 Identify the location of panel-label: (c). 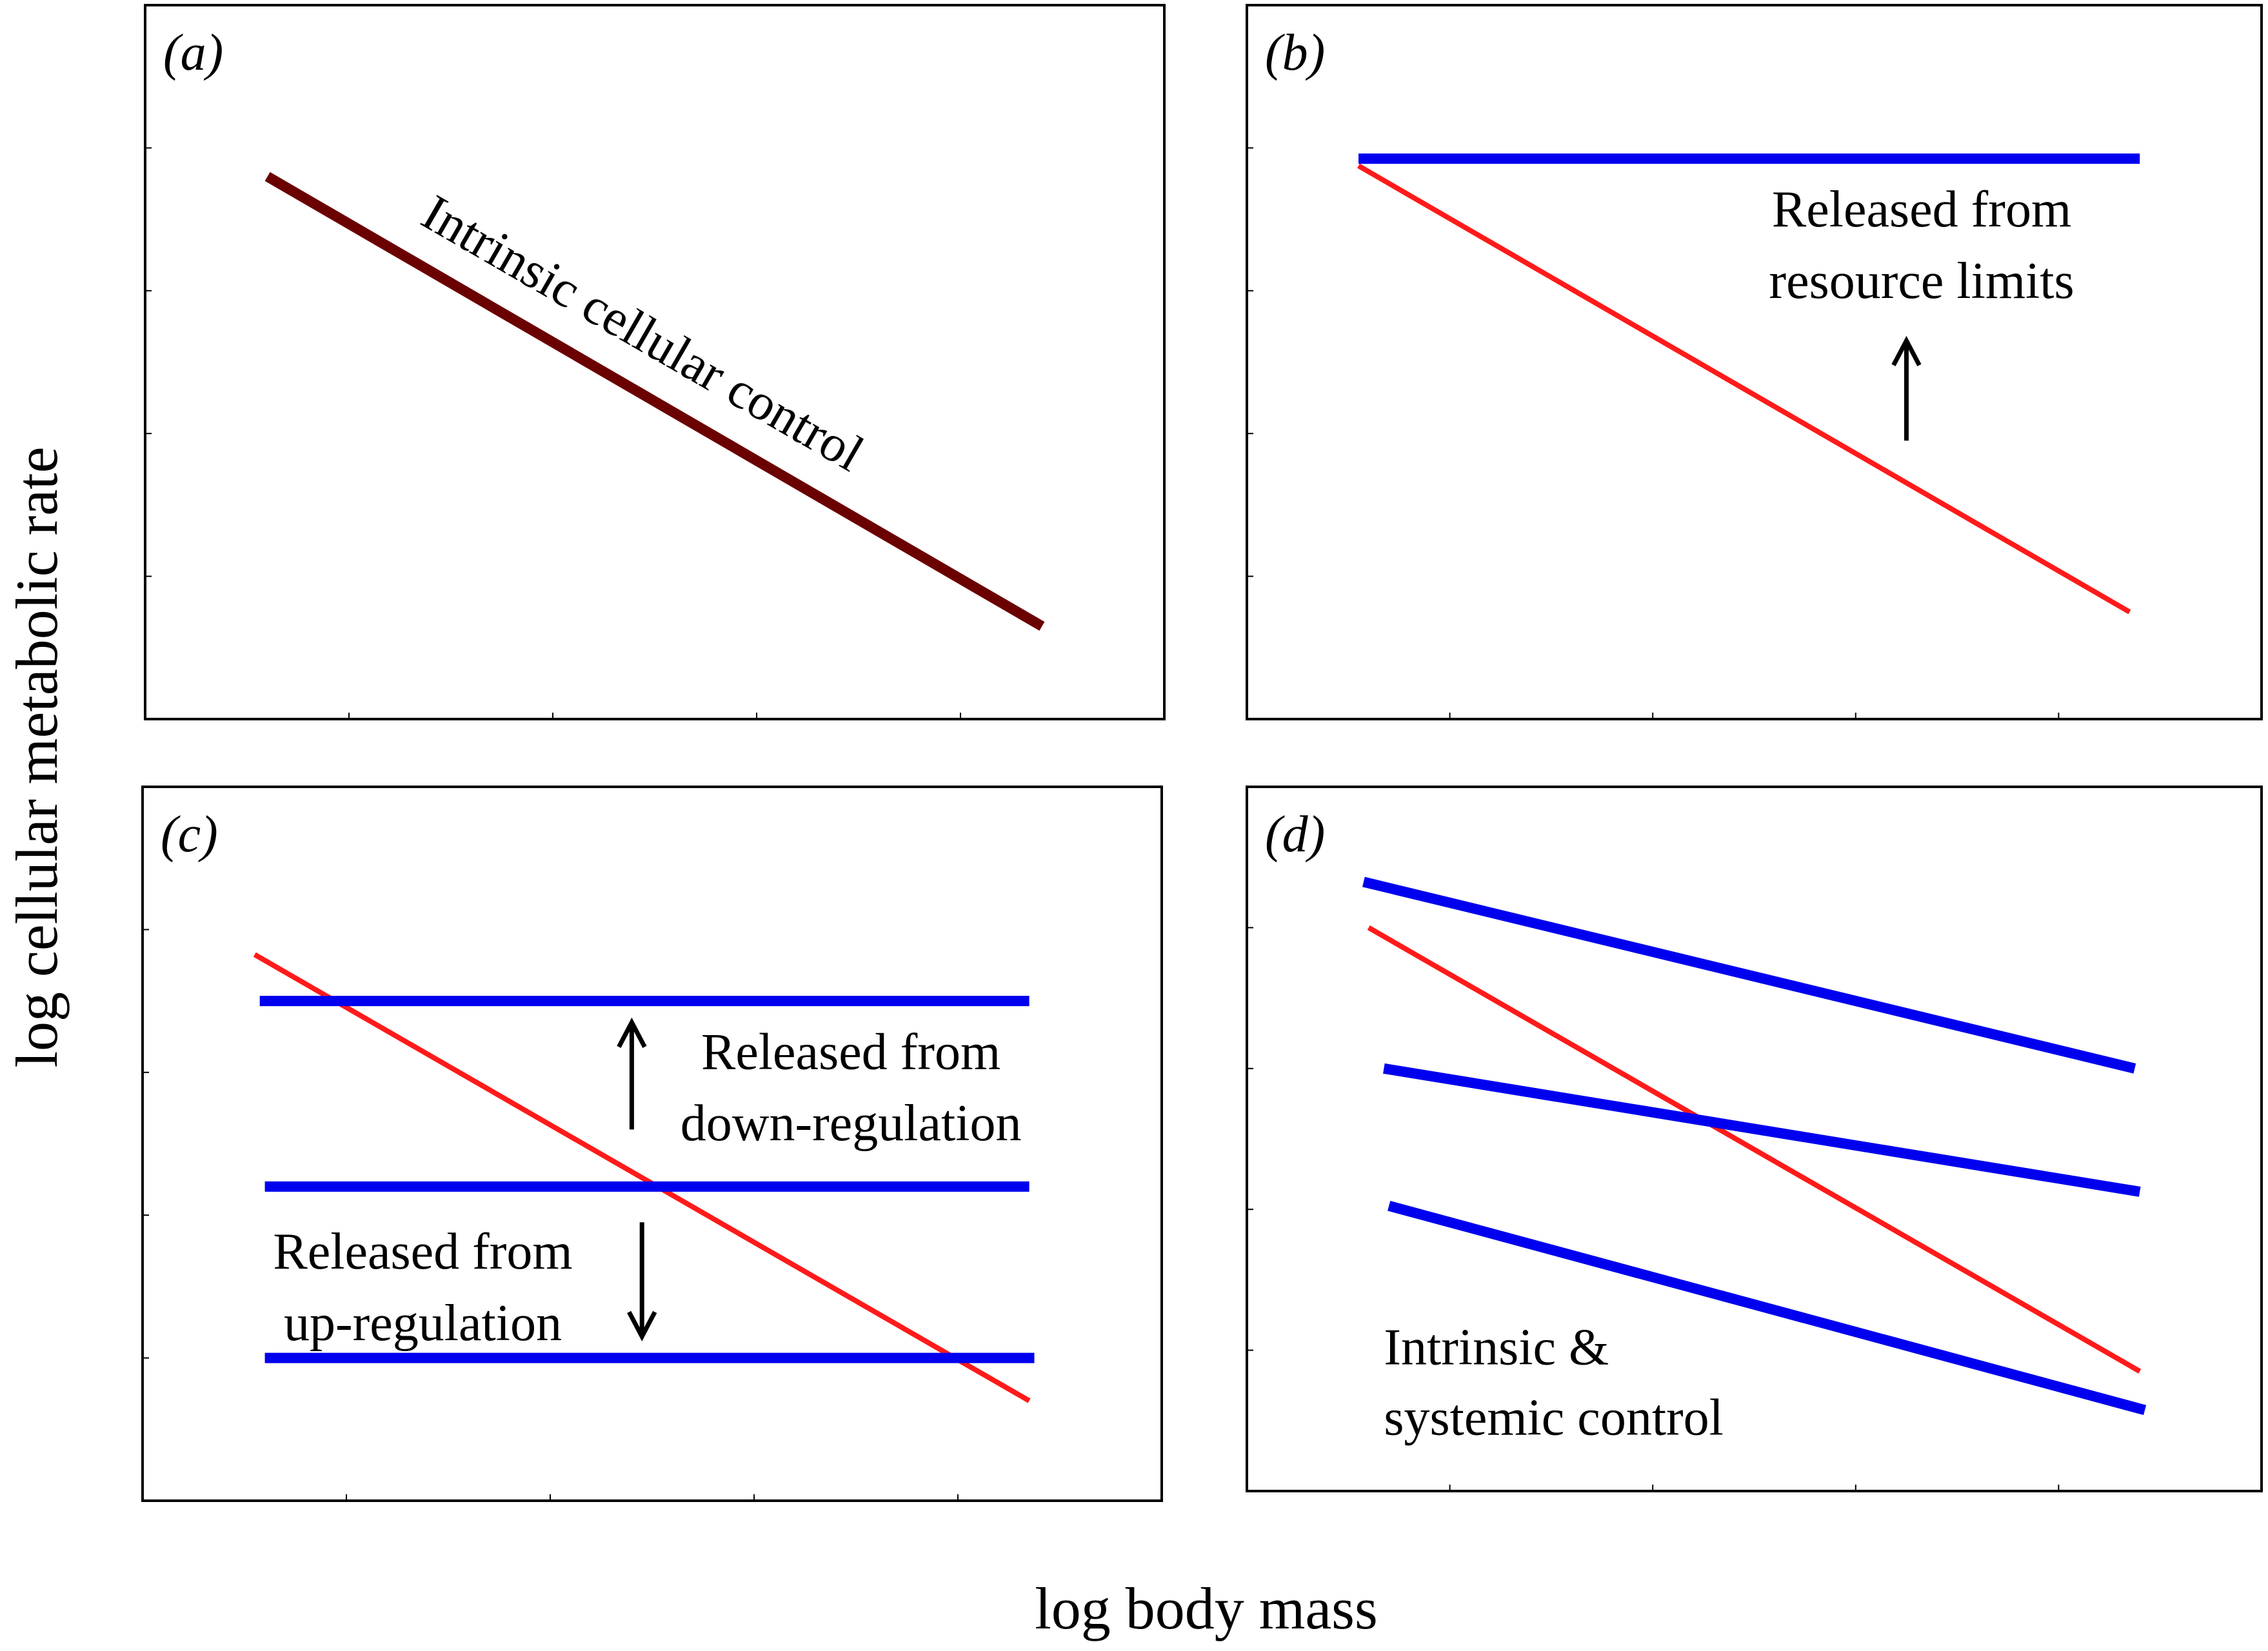
(189, 834).